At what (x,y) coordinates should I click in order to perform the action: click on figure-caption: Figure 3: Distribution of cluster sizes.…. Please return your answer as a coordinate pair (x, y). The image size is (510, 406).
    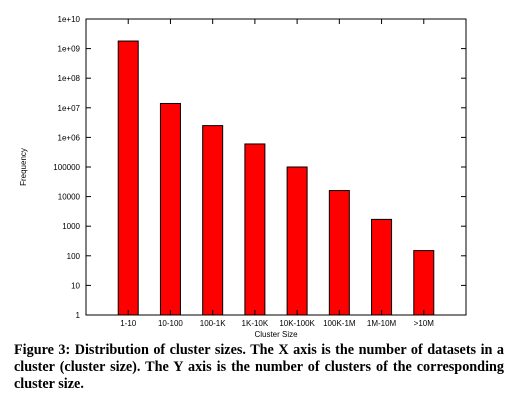
    Looking at the image, I should click on (259, 367).